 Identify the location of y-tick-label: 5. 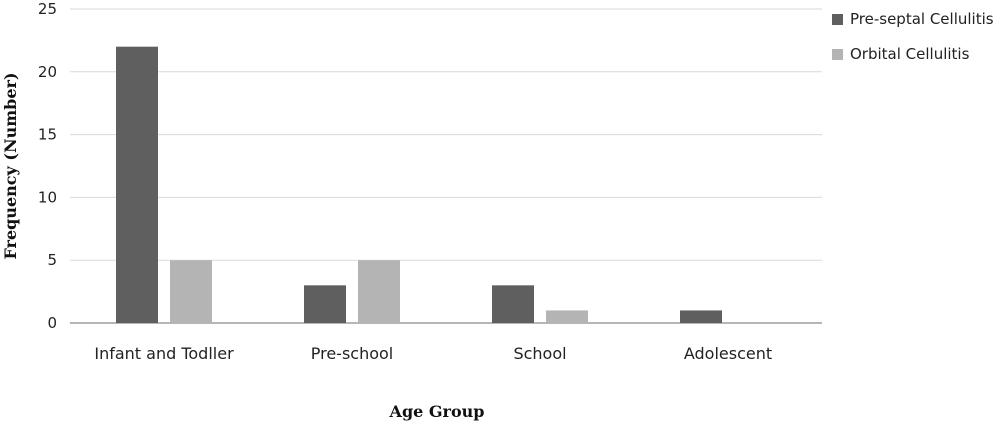
(52, 260).